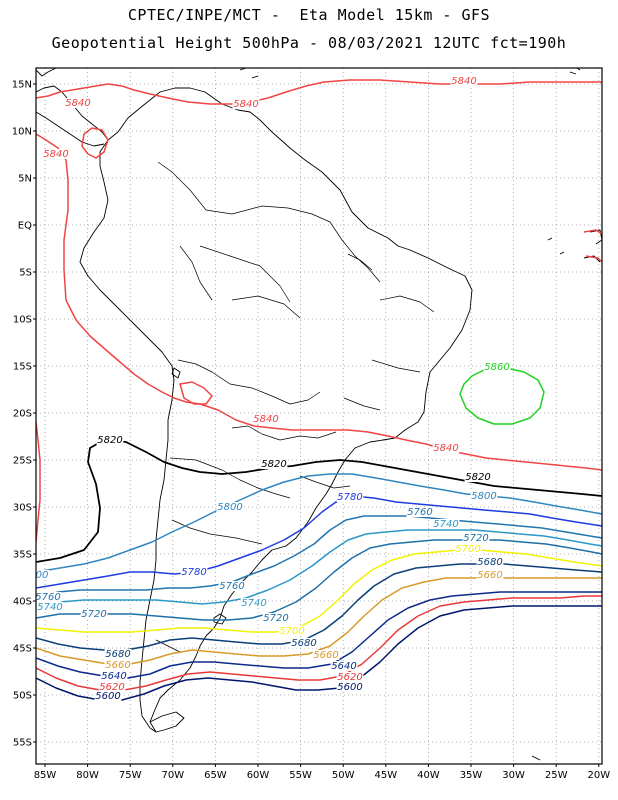  Describe the element at coordinates (22, 320) in the screenshot. I see `lat-label: 10S` at that location.